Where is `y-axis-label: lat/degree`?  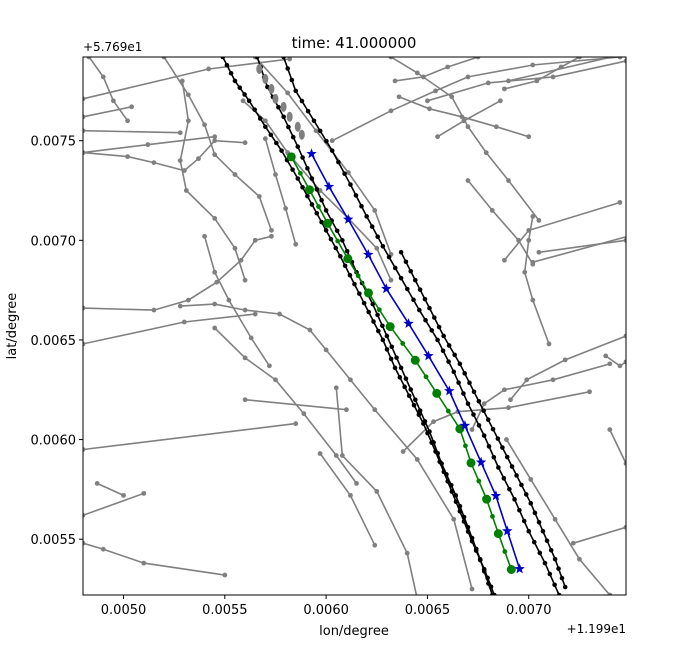
y-axis-label: lat/degree is located at coordinates (12, 326).